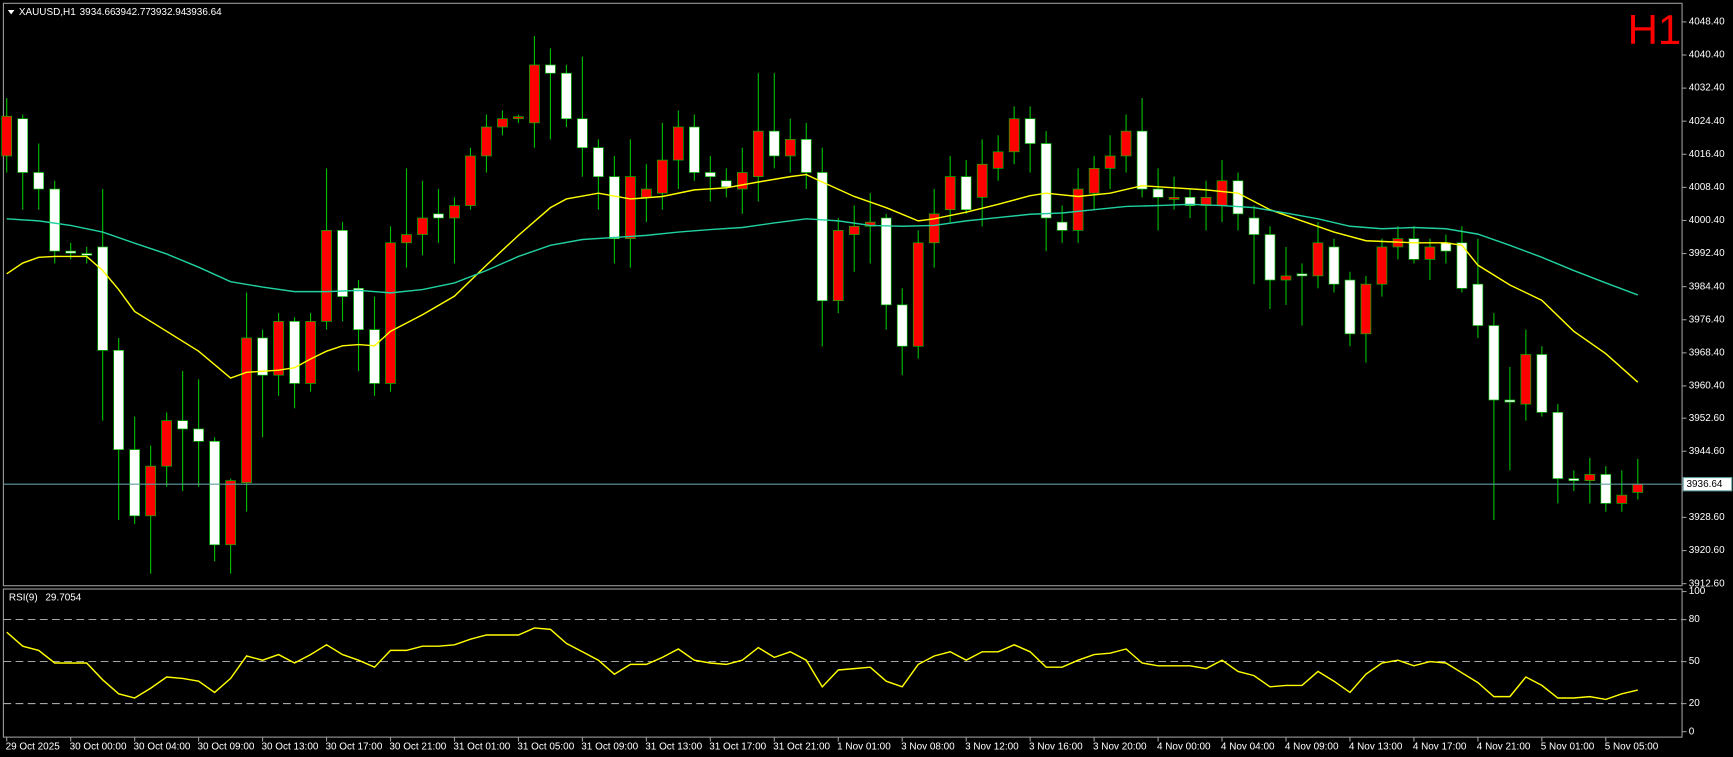  Describe the element at coordinates (1707, 286) in the screenshot. I see `y-tick-label: 3984.40` at that location.